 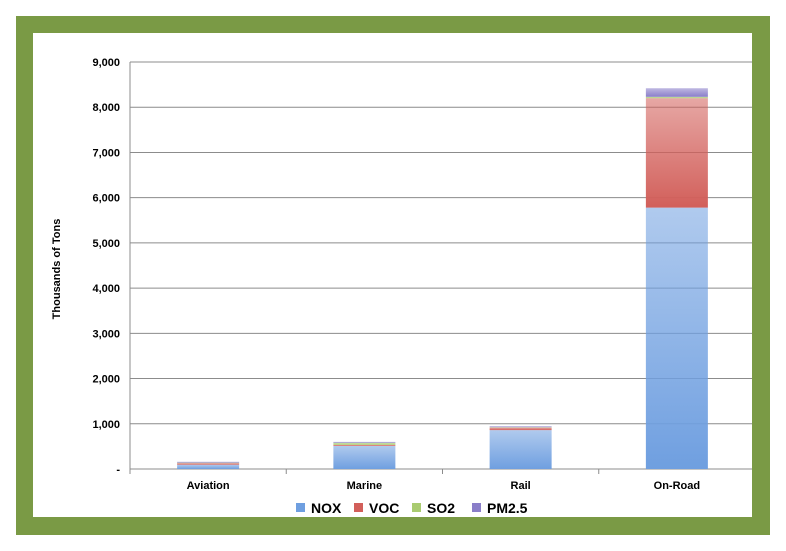 I want to click on bar-marine-so2, so click(x=364, y=443).